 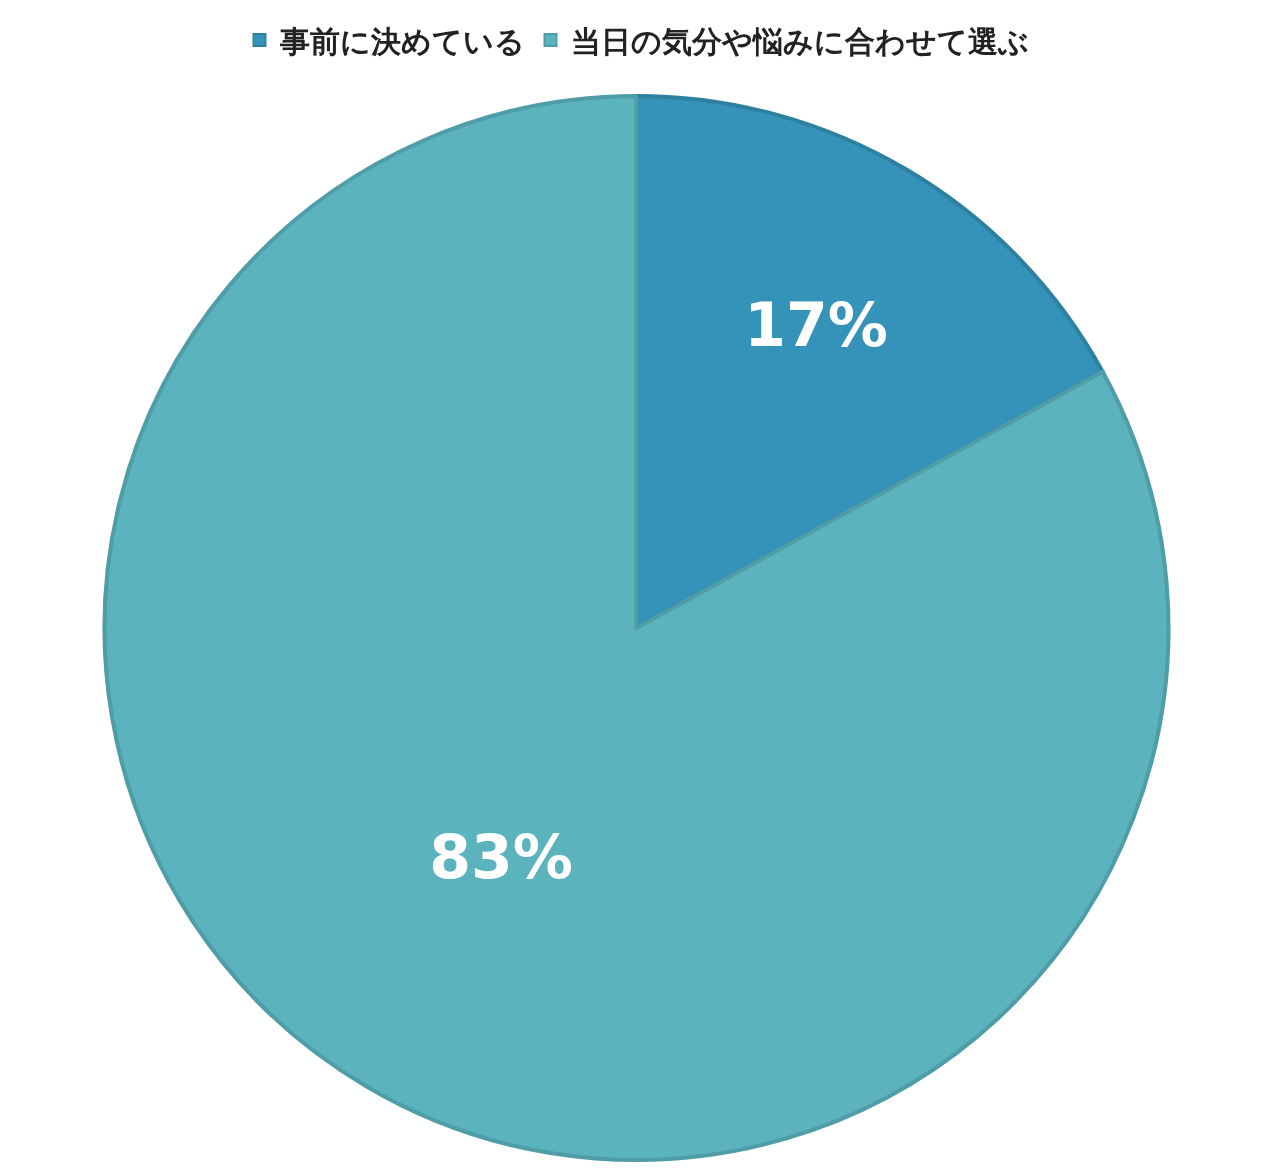 What do you see at coordinates (401, 41) in the screenshot?
I see `legend-label: 事前に決めている` at bounding box center [401, 41].